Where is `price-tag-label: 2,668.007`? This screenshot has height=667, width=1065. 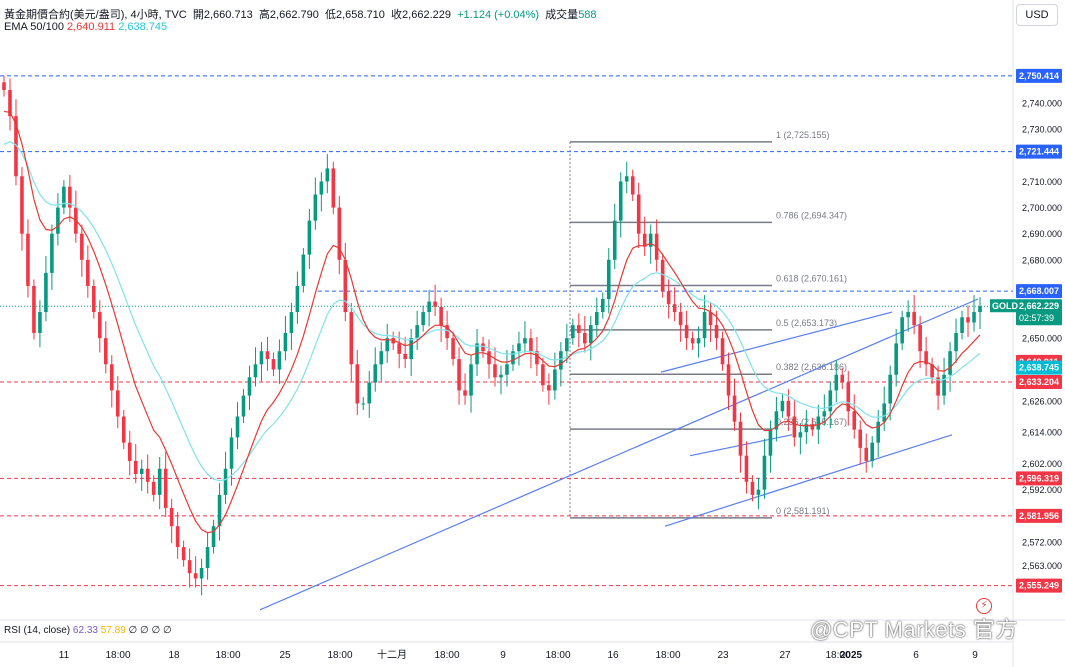 price-tag-label: 2,668.007 is located at coordinates (1039, 291).